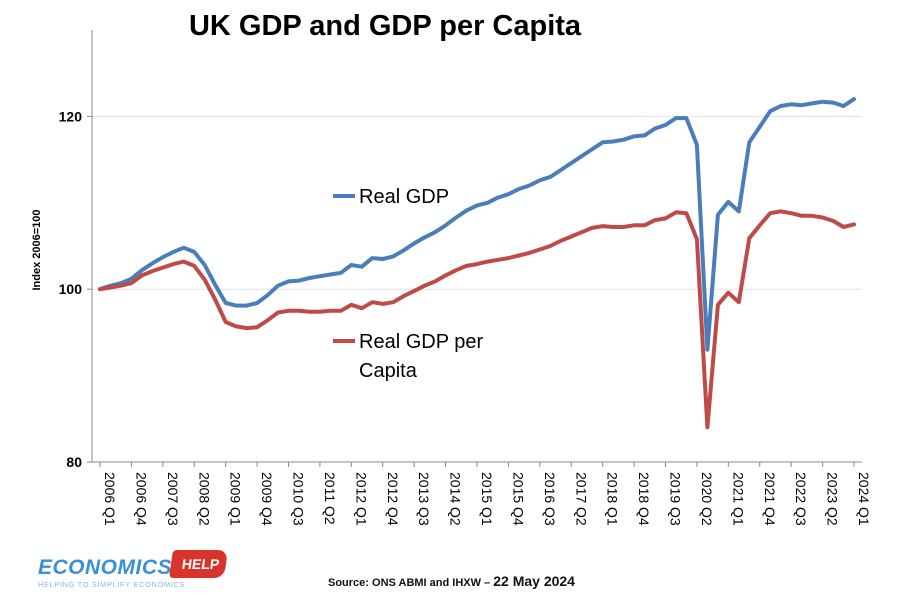 The height and width of the screenshot is (609, 900). I want to click on y-axis-label: Index 2006=100, so click(37, 249).